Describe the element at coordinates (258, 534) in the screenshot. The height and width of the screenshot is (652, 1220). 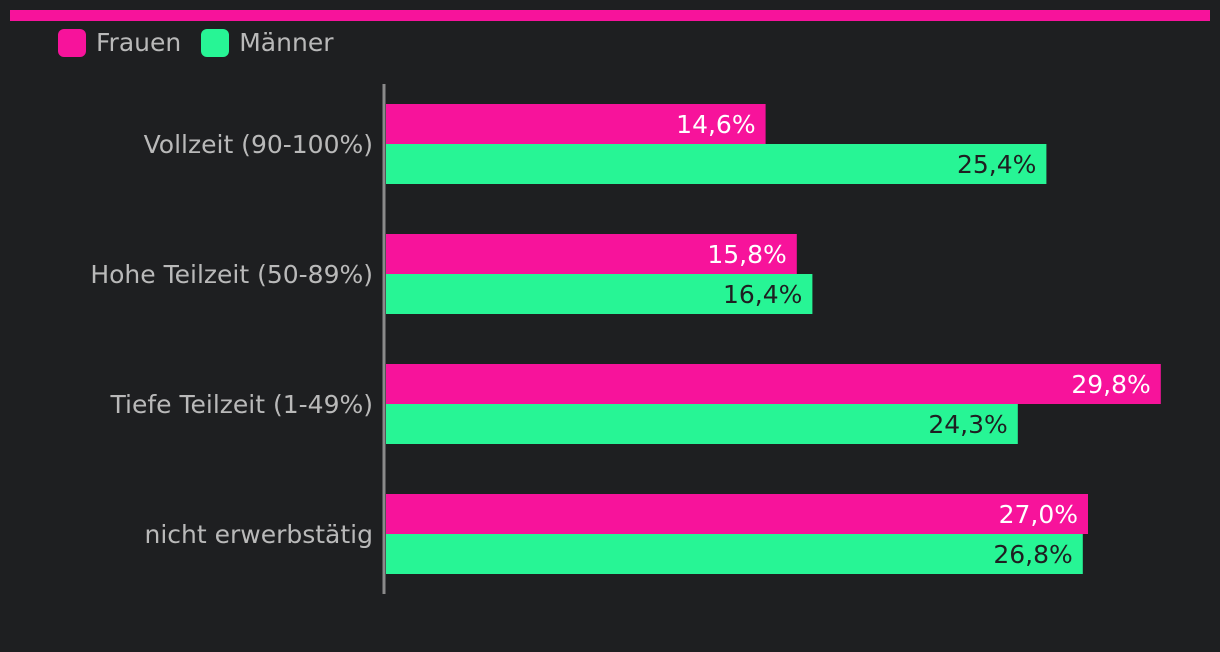
I see `category-label: nicht erwerbstätig` at that location.